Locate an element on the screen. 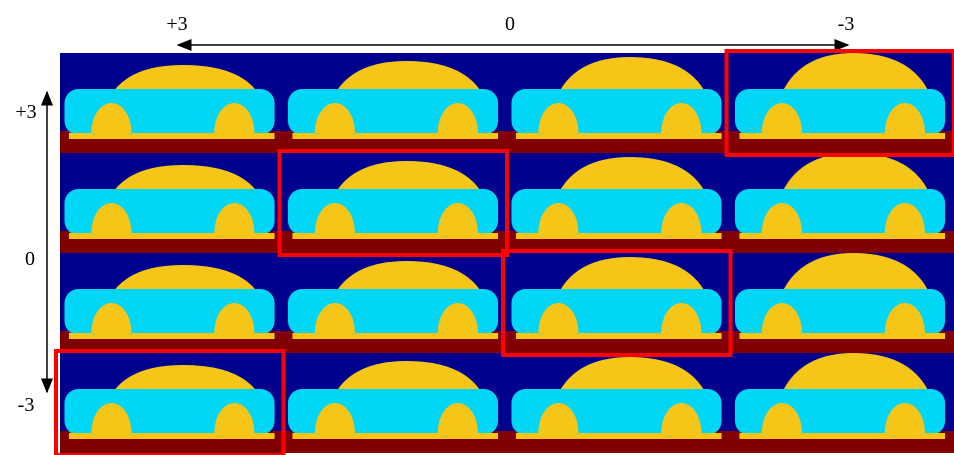  vertical-label-top: +3 is located at coordinates (25, 112).